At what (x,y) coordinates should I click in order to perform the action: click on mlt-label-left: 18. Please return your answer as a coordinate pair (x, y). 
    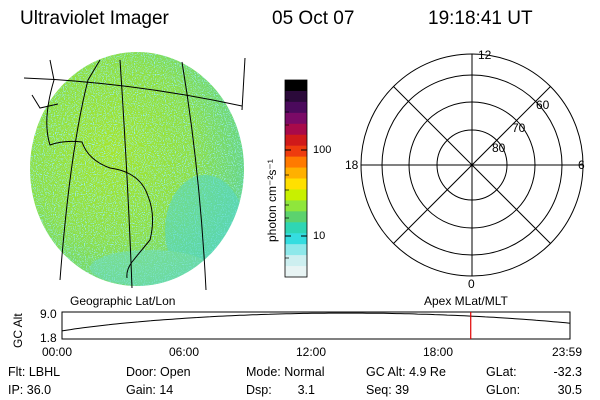
    Looking at the image, I should click on (352, 165).